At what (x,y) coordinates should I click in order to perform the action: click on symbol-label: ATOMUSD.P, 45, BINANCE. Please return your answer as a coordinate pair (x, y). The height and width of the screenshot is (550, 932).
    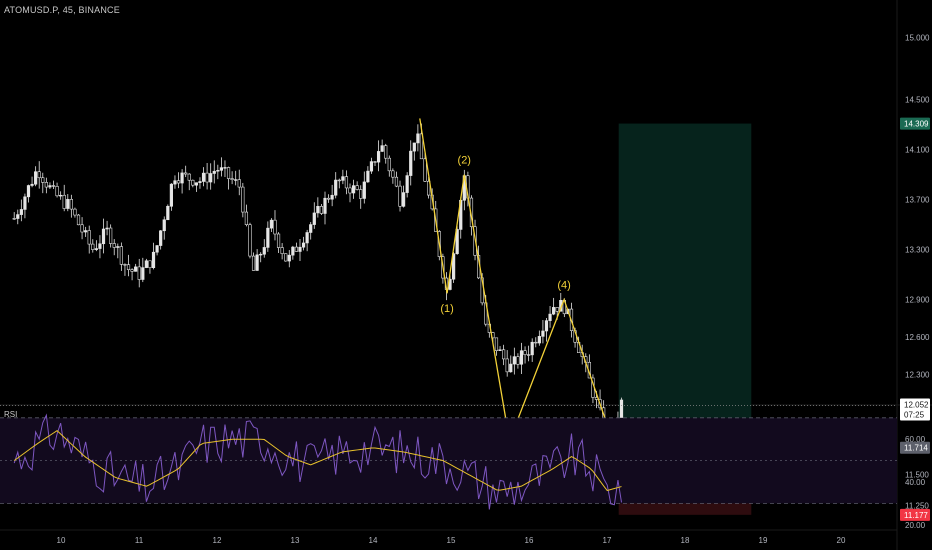
    Looking at the image, I should click on (62, 10).